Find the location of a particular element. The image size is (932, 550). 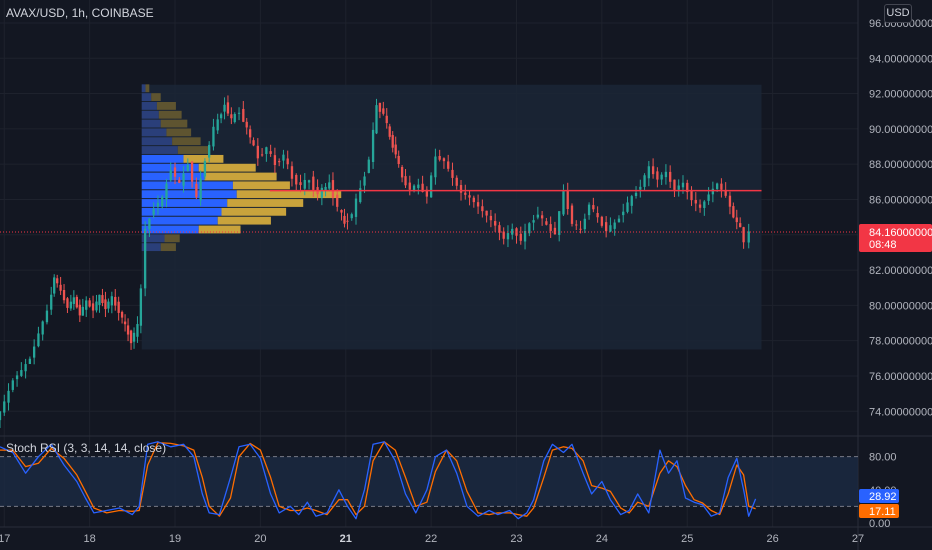

price-tick-label: 88.00000000 is located at coordinates (900, 165).